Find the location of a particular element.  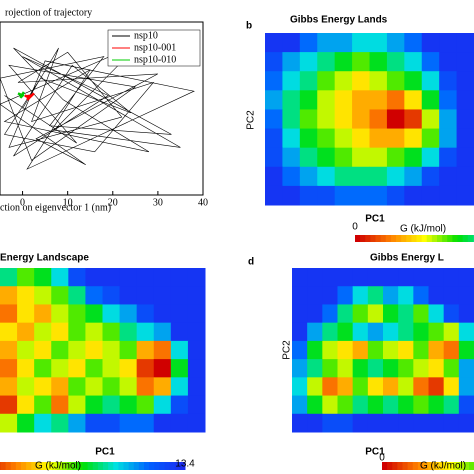

chart-title: Energy Landscape is located at coordinates (44, 258).